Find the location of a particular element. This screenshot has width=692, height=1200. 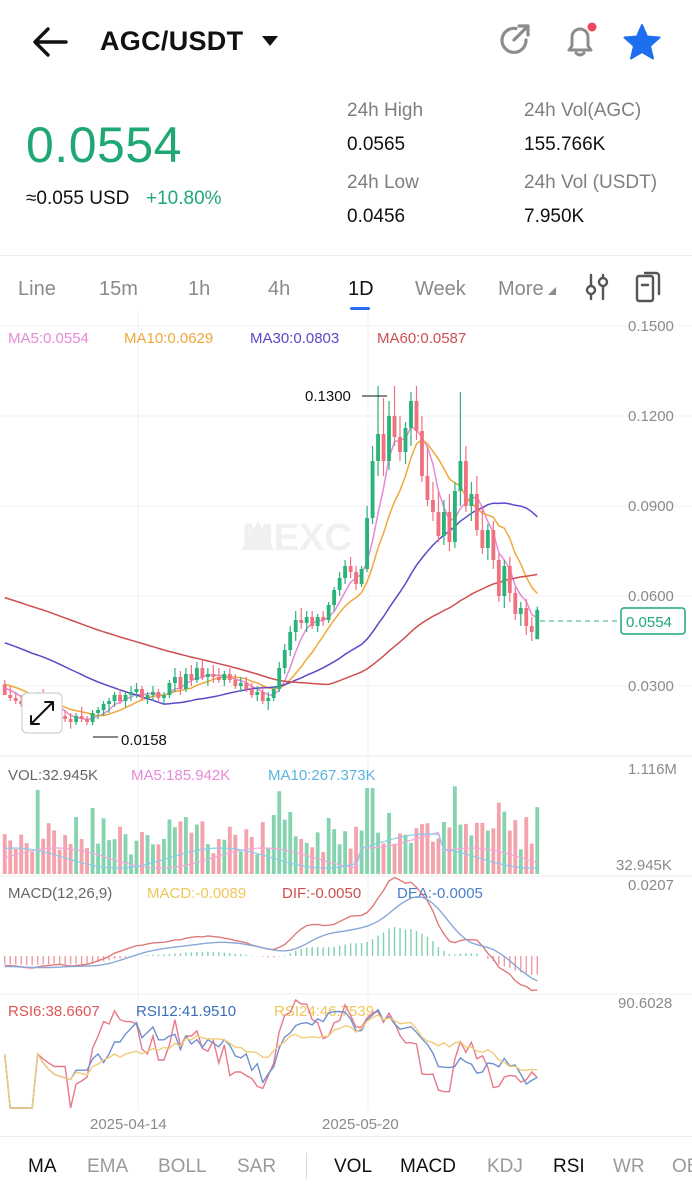

indicator-tab-obv: OBV is located at coordinates (682, 1166).